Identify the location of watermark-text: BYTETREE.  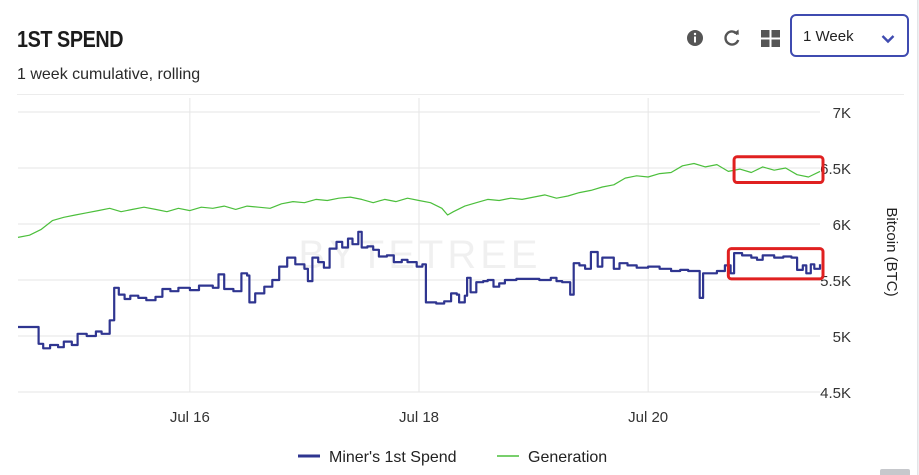
(419, 255).